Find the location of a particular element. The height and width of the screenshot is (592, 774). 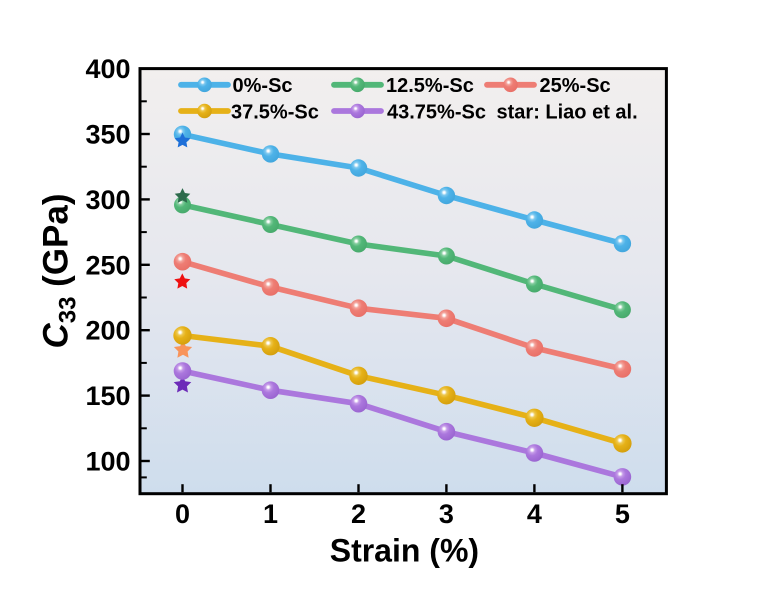

svg-text: star: Liao et al. is located at coordinates (567, 112).